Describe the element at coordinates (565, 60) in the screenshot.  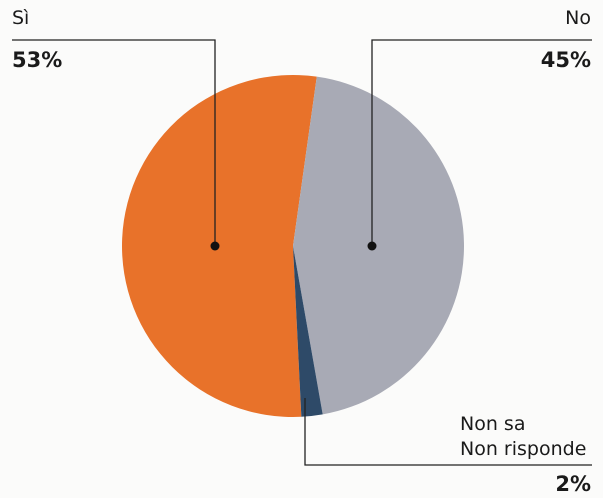
I see `slice-value: 45%` at that location.